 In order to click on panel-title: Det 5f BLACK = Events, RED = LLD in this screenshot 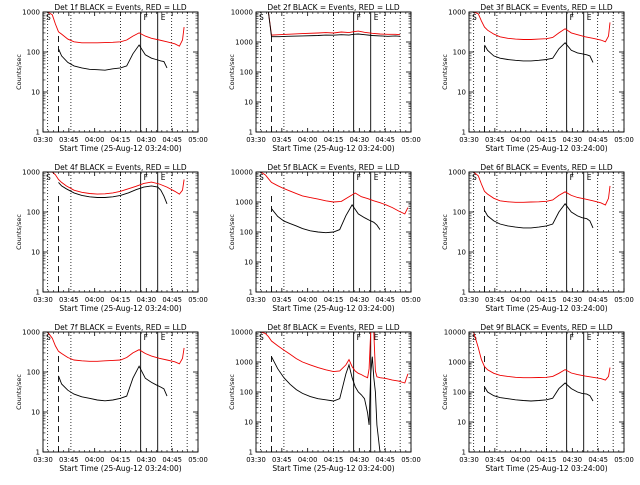, I will do `click(333, 167)`.